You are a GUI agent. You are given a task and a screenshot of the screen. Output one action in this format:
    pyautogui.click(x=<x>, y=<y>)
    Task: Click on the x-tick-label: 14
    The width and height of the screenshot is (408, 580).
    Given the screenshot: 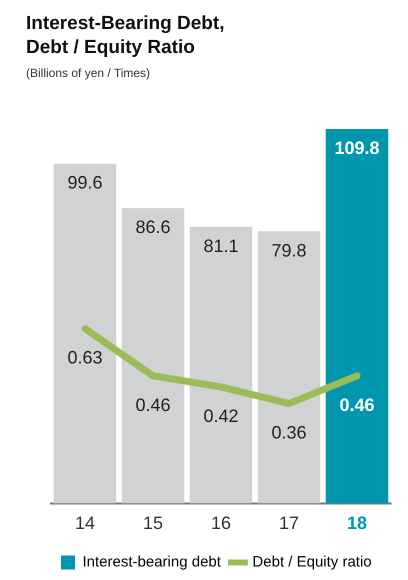 What is the action you would take?
    pyautogui.click(x=85, y=523)
    